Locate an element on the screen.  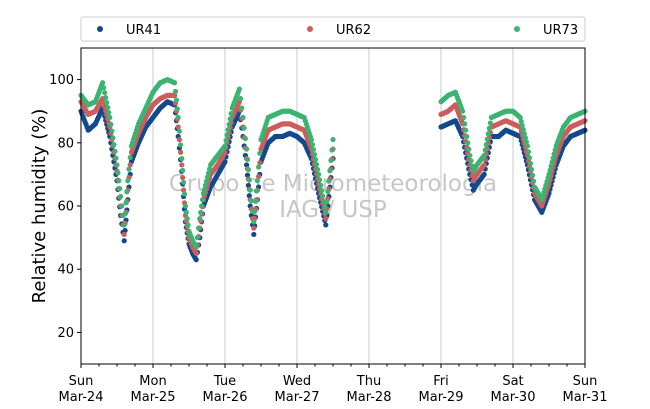
y-axis: 20 40 60 80 100 is located at coordinates (65, 207).